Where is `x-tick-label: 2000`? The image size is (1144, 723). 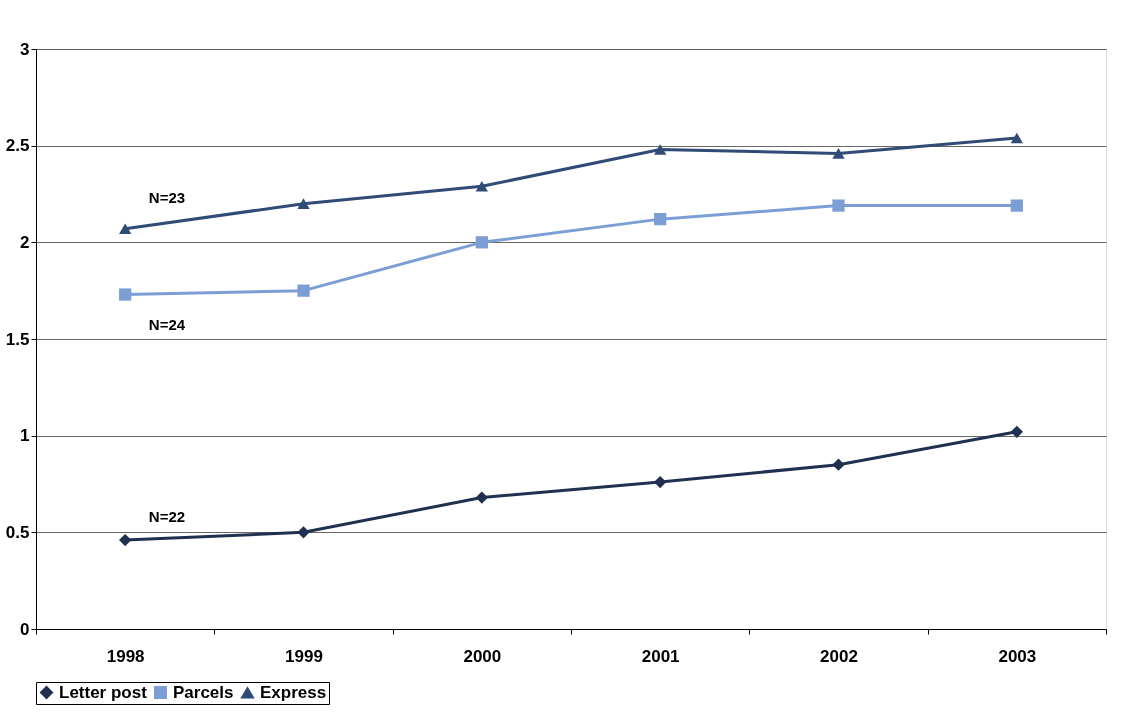
x-tick-label: 2000 is located at coordinates (482, 656).